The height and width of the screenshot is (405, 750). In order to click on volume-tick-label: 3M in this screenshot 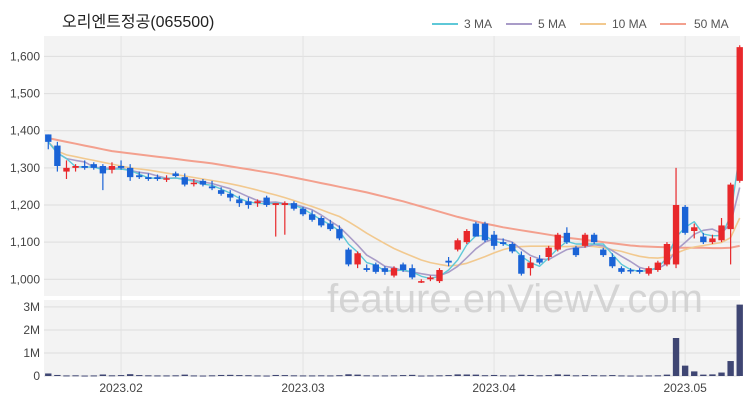, I will do `click(31, 307)`.